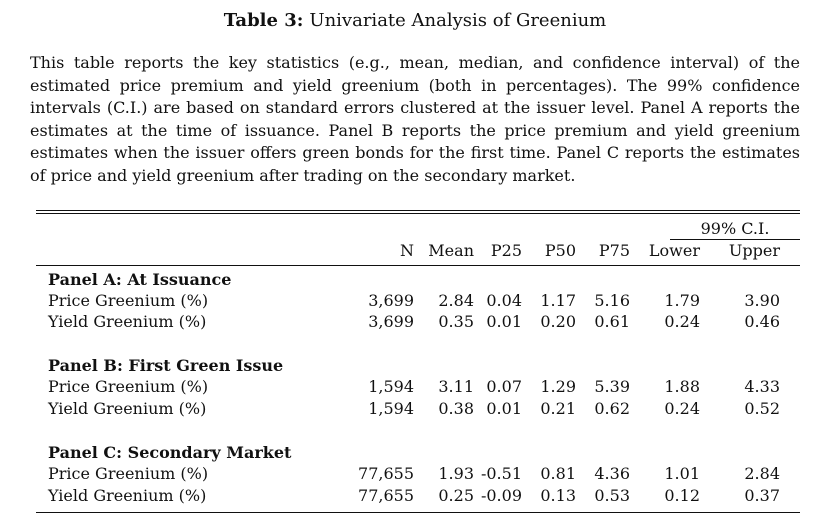 This screenshot has height=521, width=817. What do you see at coordinates (501, 495) in the screenshot?
I see `cell-p25: -0.09` at bounding box center [501, 495].